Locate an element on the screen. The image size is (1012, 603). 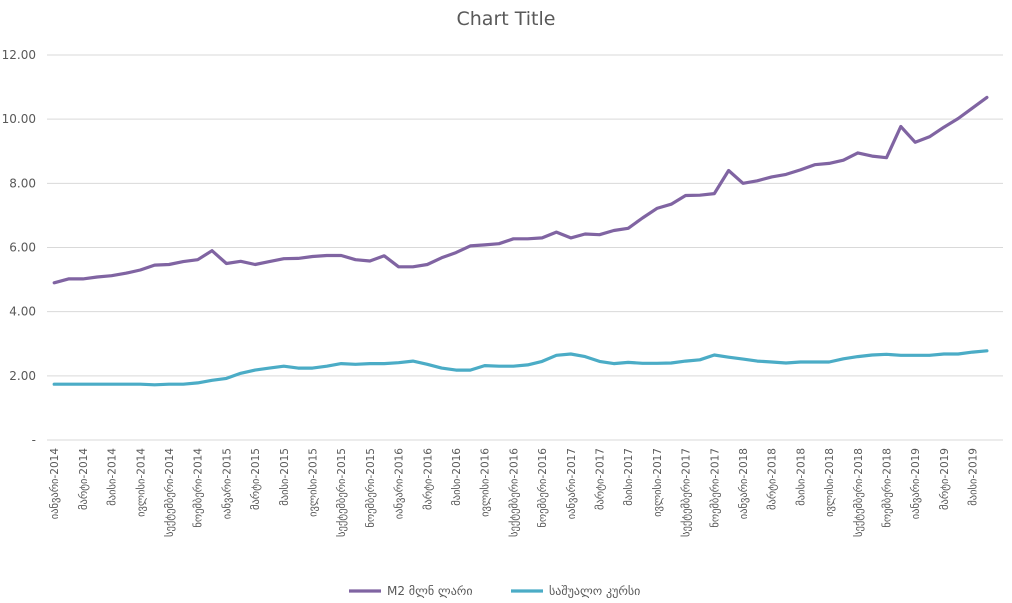
x-tick-label: მარტი-2015 is located at coordinates (256, 479).